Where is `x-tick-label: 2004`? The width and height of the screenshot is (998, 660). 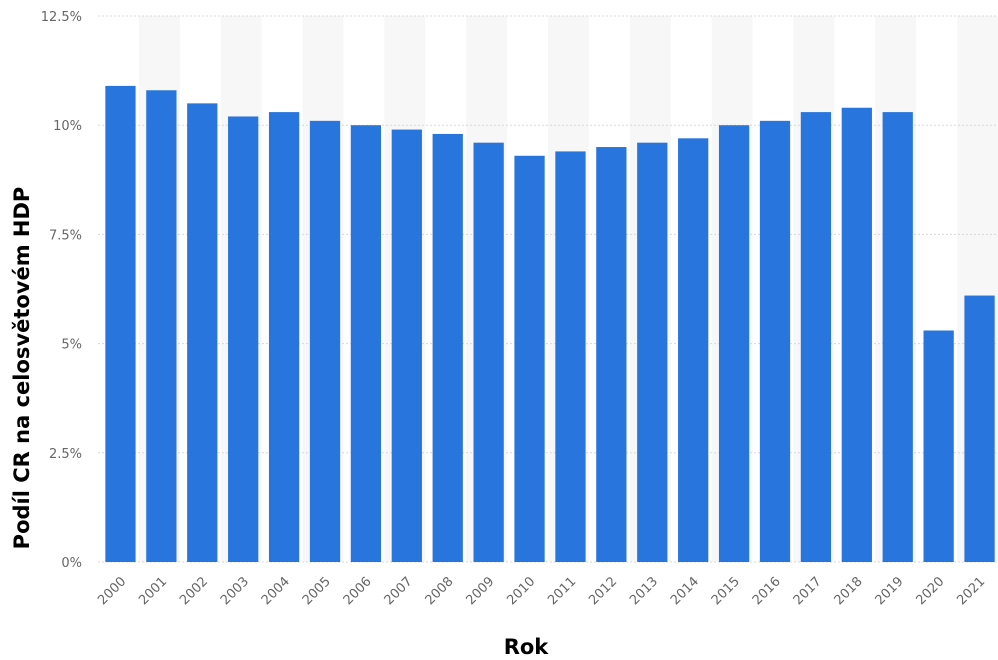
x-tick-label: 2004 is located at coordinates (276, 591).